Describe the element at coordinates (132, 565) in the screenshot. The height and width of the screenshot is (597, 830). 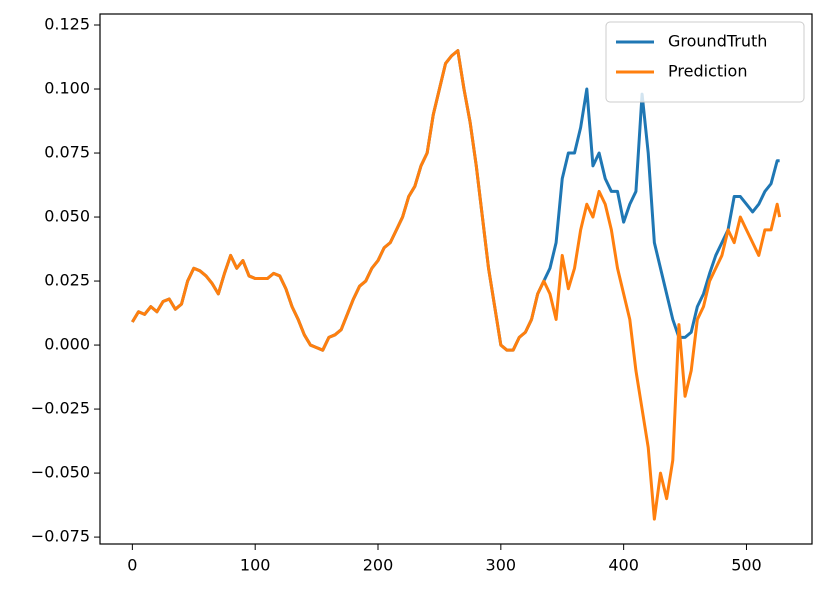
I see `x-tick-label: 0` at that location.